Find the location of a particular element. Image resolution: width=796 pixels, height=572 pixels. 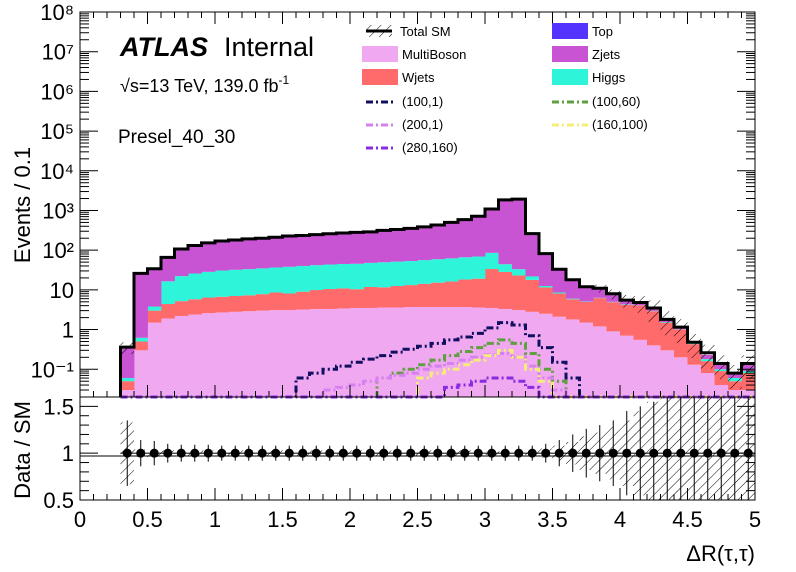

main-y-tick-label-7: 10⁶ is located at coordinates (57, 91).